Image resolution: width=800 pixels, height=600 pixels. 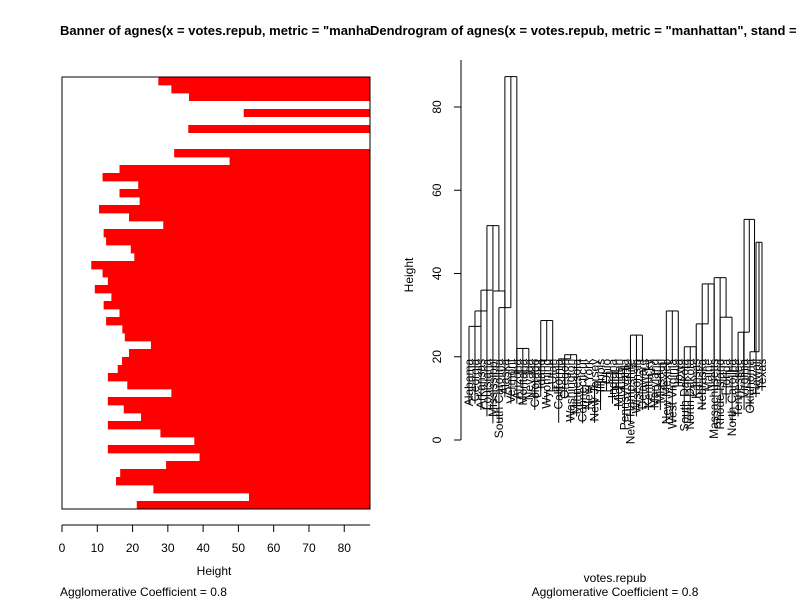 I want to click on banner-x-ticks: 0 10 20 30 40 50 60 70 80, so click(x=205, y=540).